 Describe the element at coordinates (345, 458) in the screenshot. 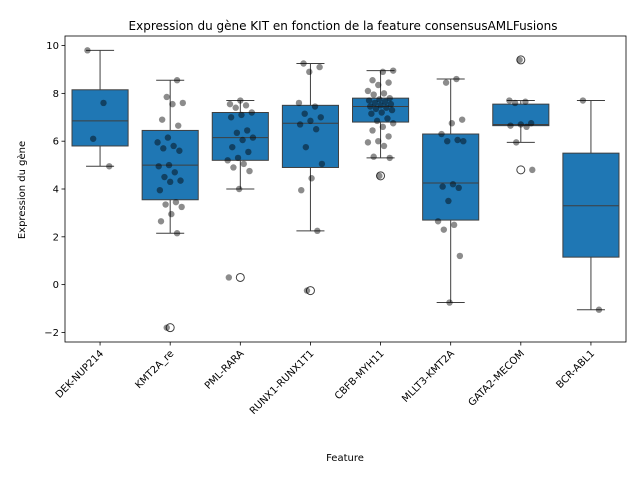

I see `x-axis-label: Feature` at that location.